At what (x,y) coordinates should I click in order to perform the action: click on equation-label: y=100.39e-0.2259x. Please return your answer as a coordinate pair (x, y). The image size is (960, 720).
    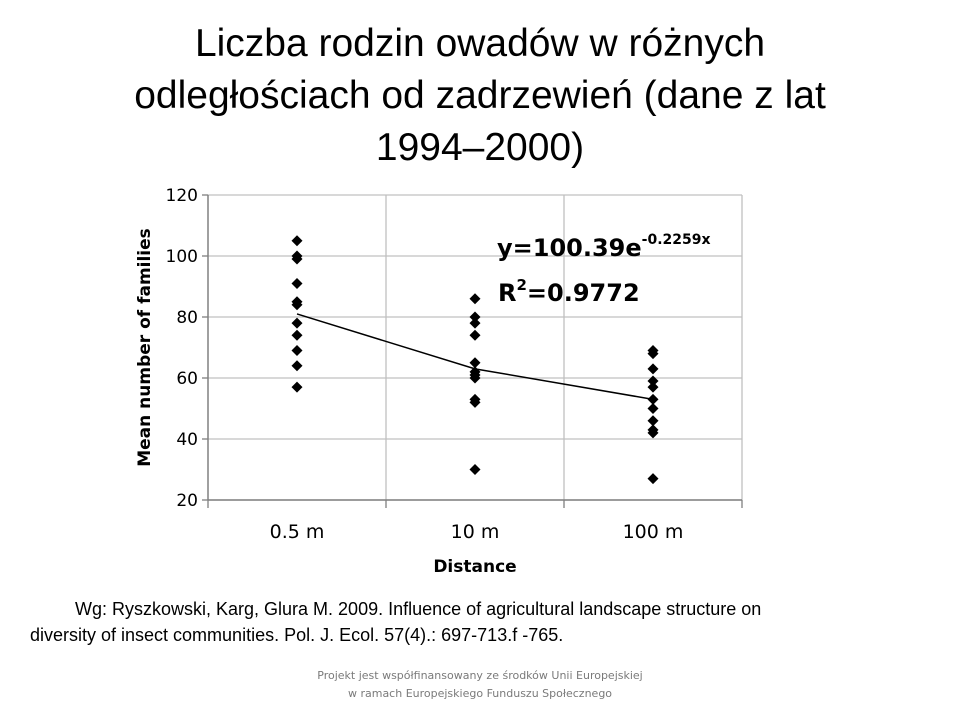
    Looking at the image, I should click on (604, 247).